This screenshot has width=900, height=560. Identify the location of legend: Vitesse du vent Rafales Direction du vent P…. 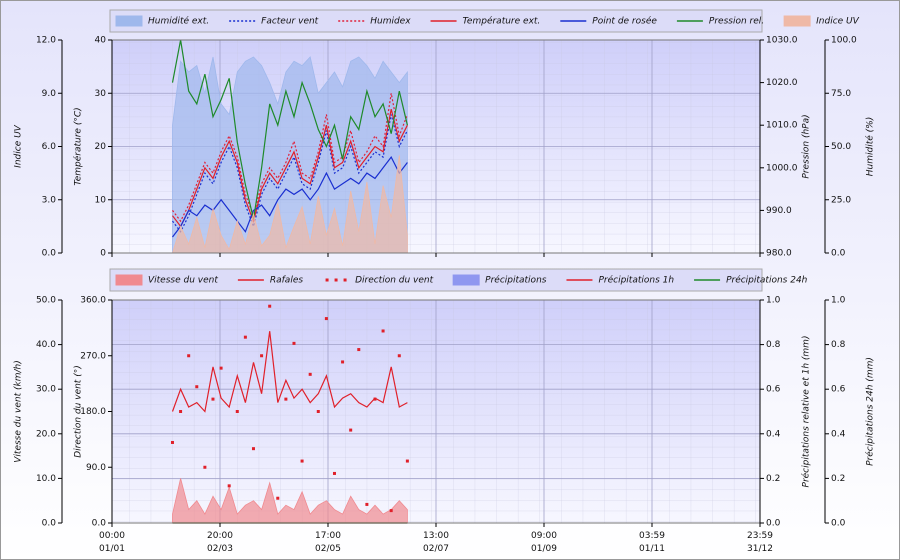
(458, 280).